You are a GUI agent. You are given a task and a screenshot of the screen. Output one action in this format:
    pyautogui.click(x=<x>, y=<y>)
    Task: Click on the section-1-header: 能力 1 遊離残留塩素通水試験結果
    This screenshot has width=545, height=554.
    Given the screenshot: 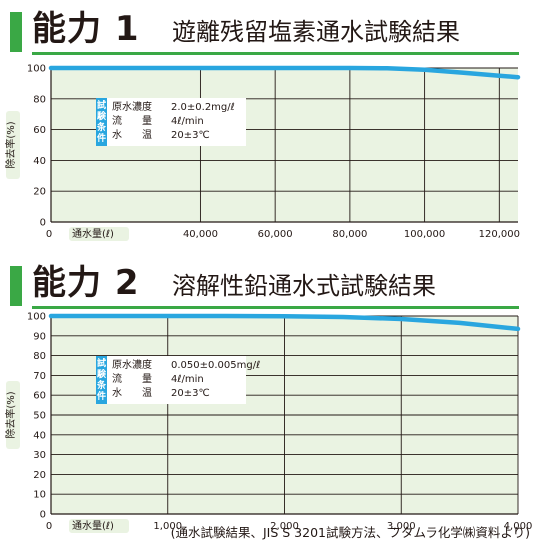 What is the action you would take?
    pyautogui.click(x=272, y=31)
    